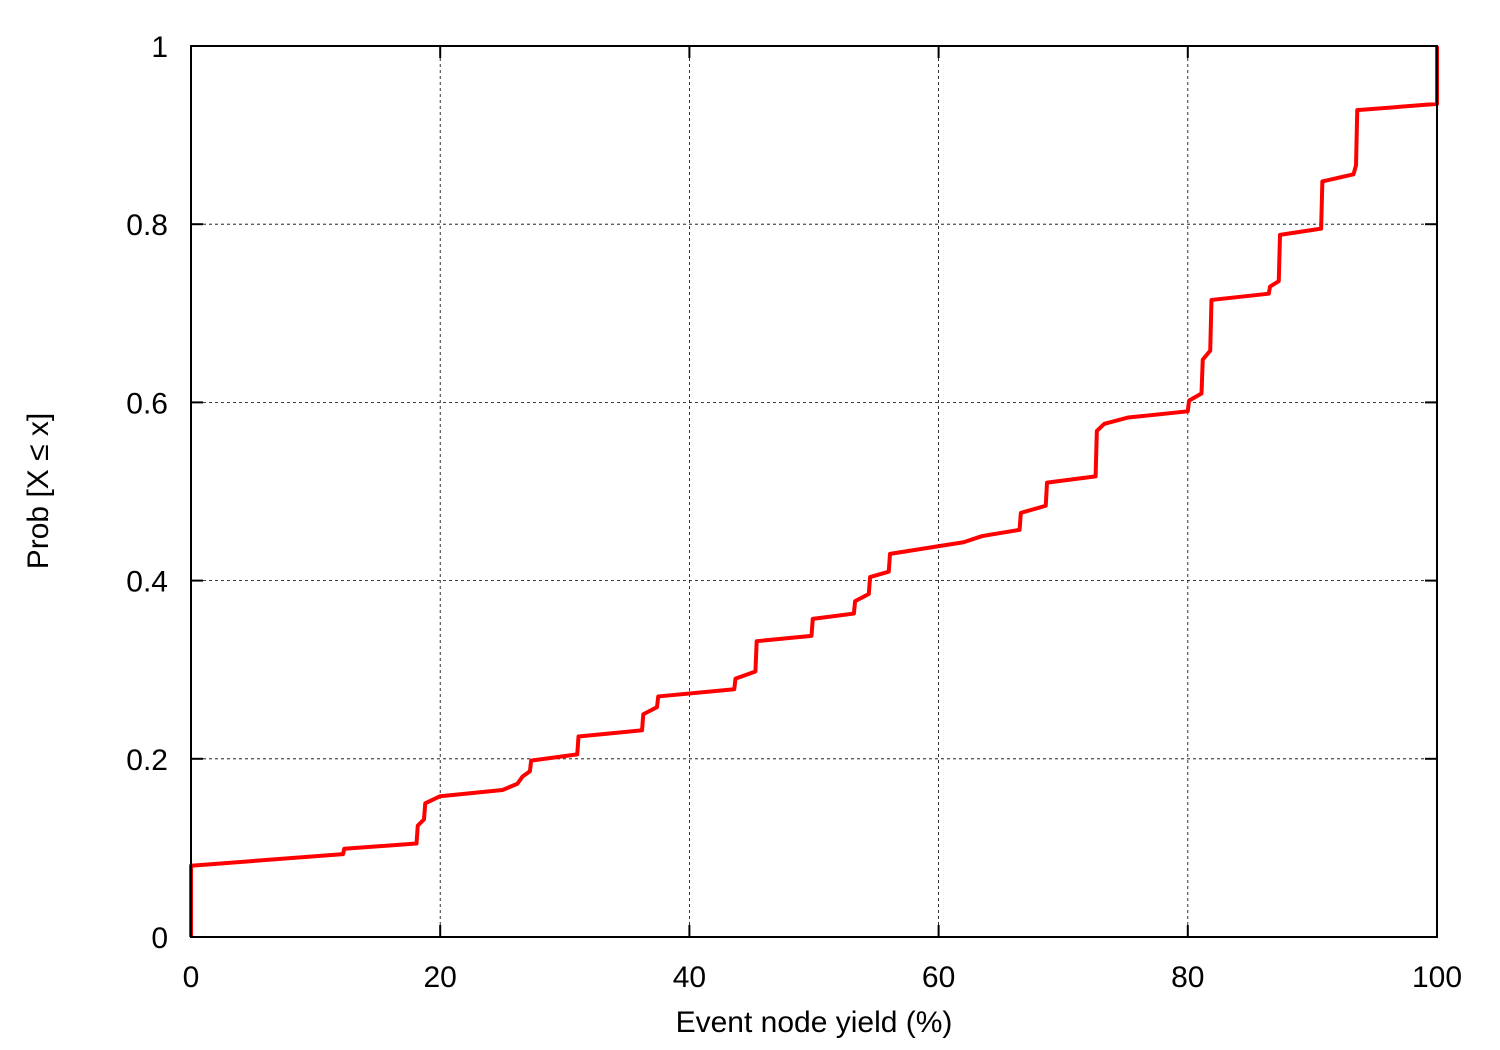 The height and width of the screenshot is (1050, 1500). I want to click on y-tick-label: 0.8, so click(147, 225).